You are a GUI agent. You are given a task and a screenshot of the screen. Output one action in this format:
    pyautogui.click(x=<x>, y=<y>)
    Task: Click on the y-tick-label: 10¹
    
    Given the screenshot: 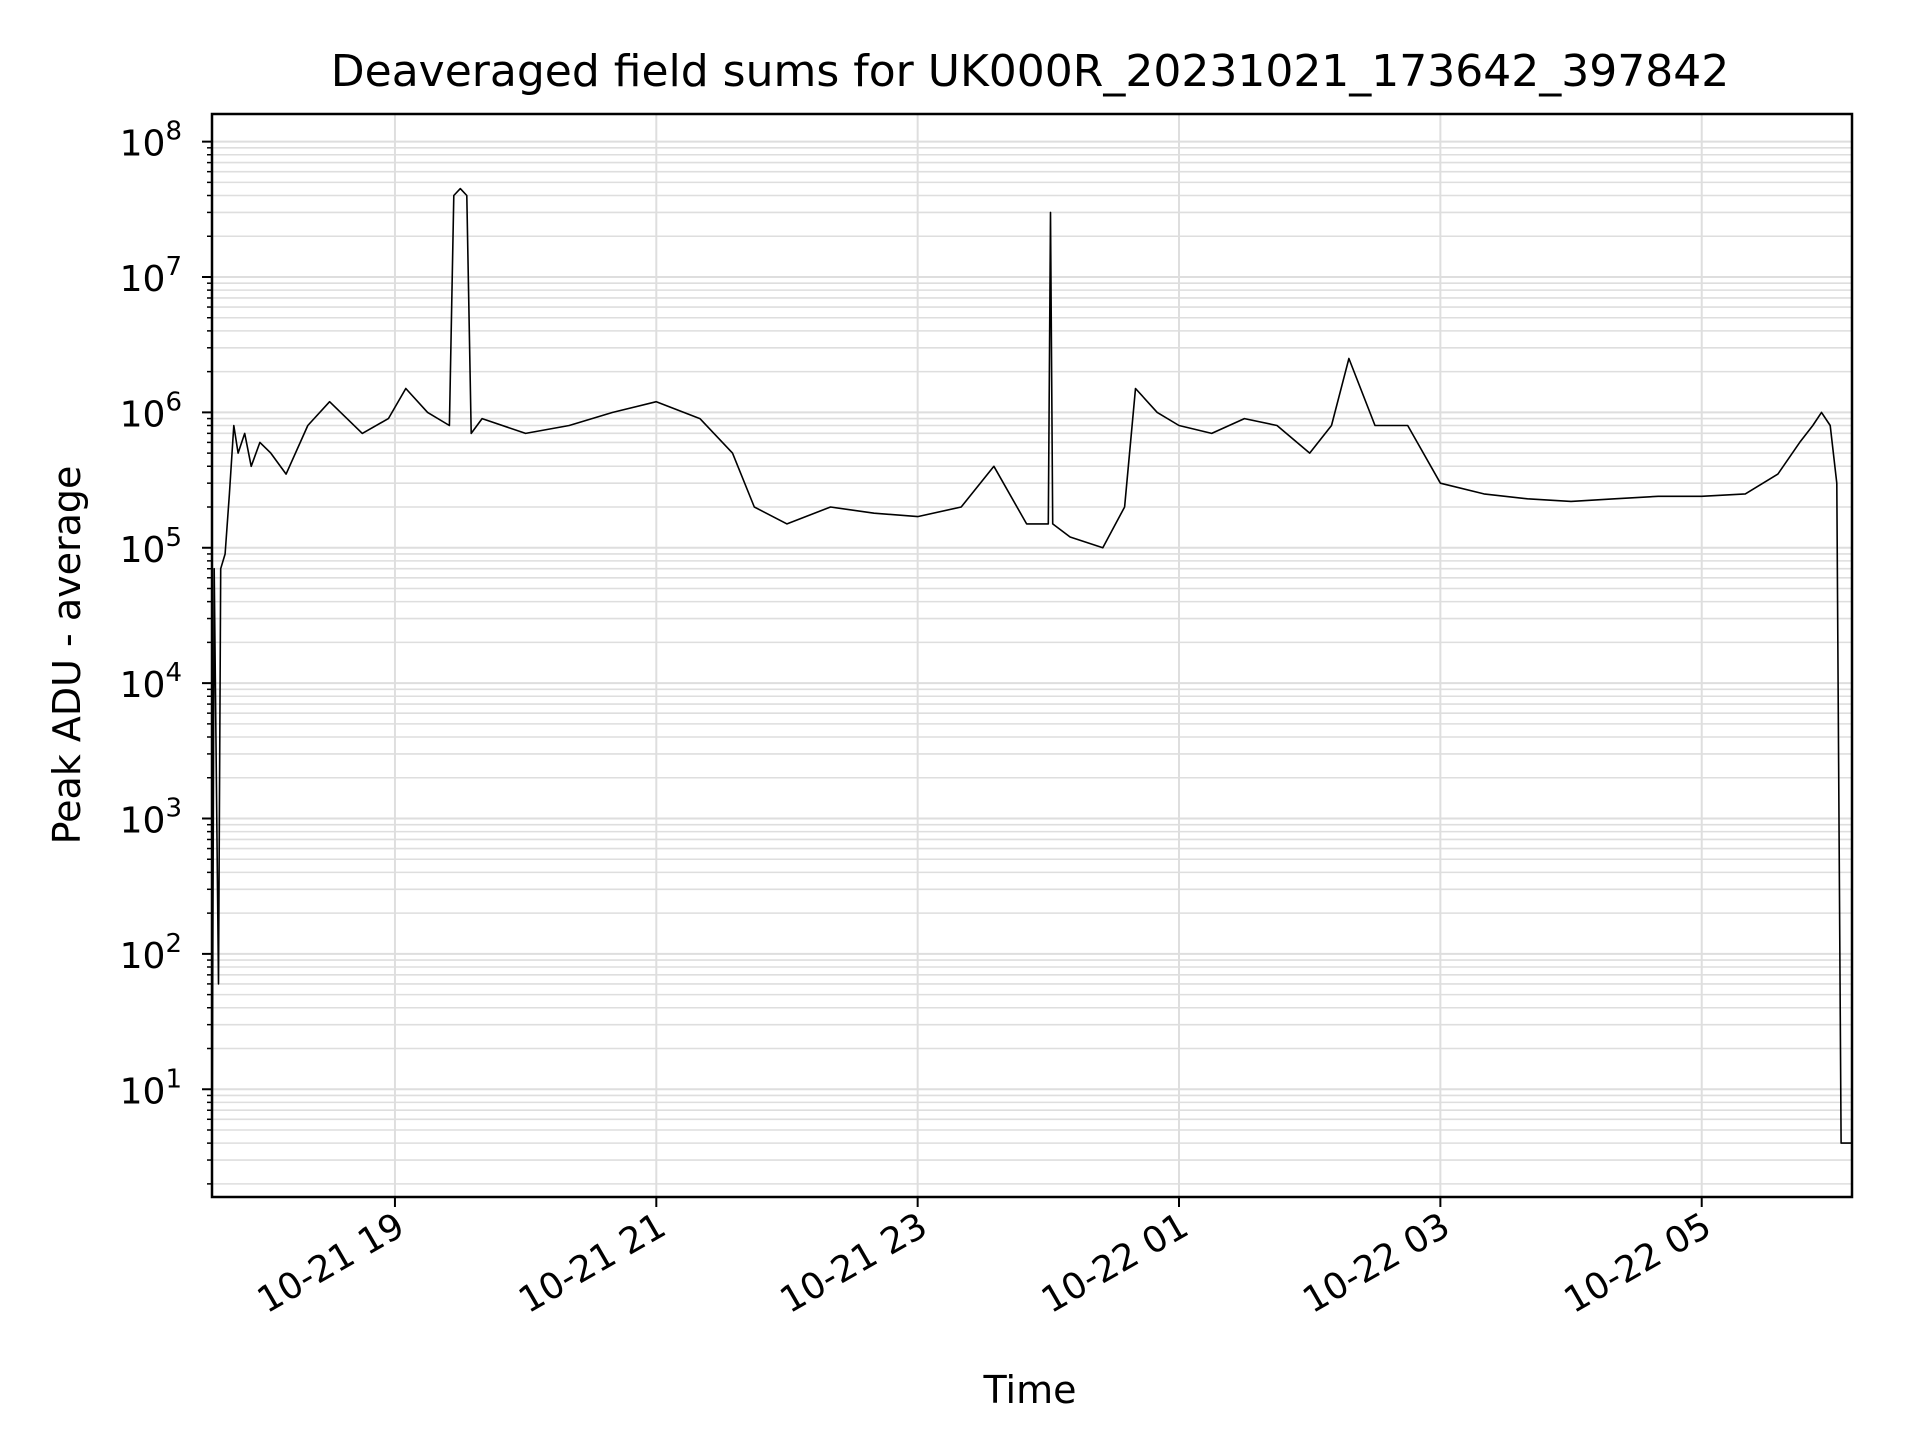 What is the action you would take?
    pyautogui.click(x=151, y=1088)
    